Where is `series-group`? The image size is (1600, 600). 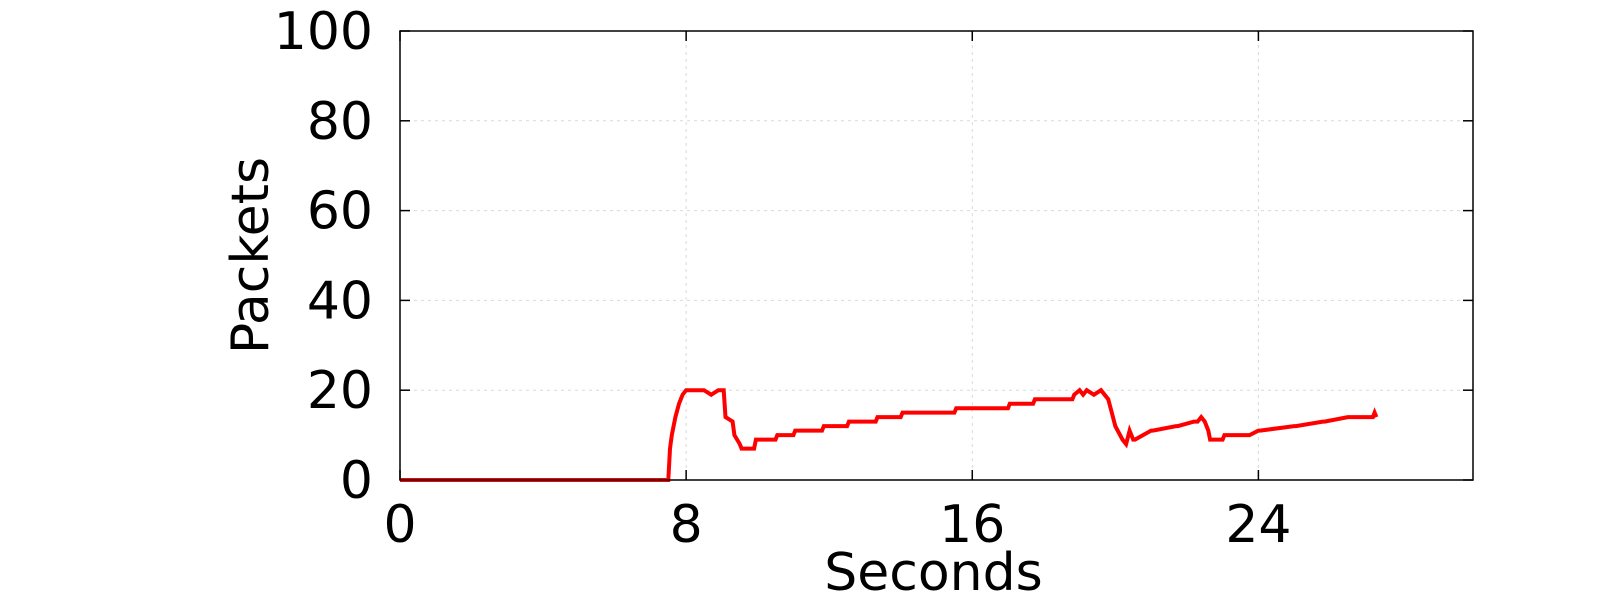
series-group is located at coordinates (889, 434).